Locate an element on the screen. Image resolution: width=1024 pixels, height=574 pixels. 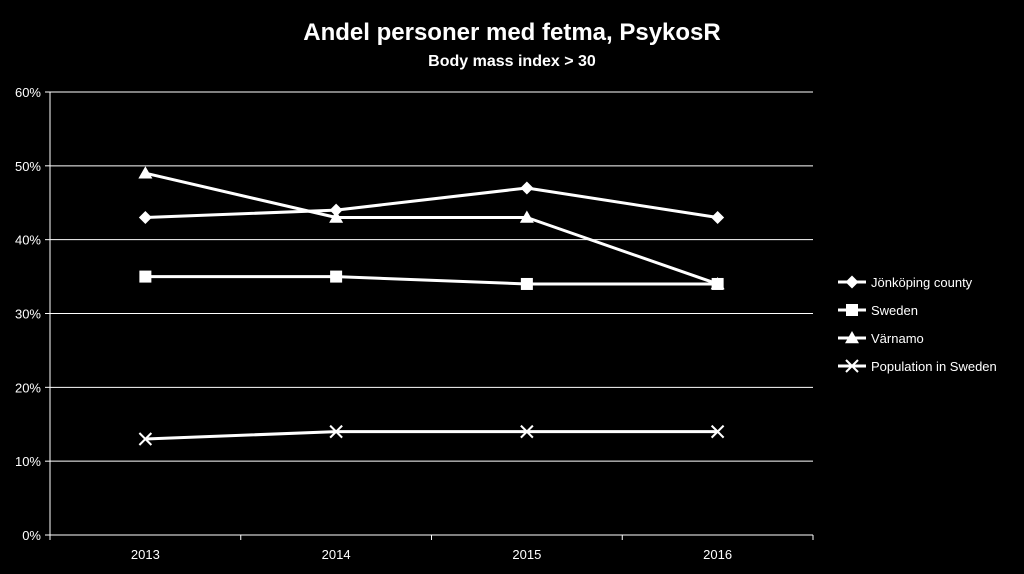
legend-label: Värnamo is located at coordinates (897, 338).